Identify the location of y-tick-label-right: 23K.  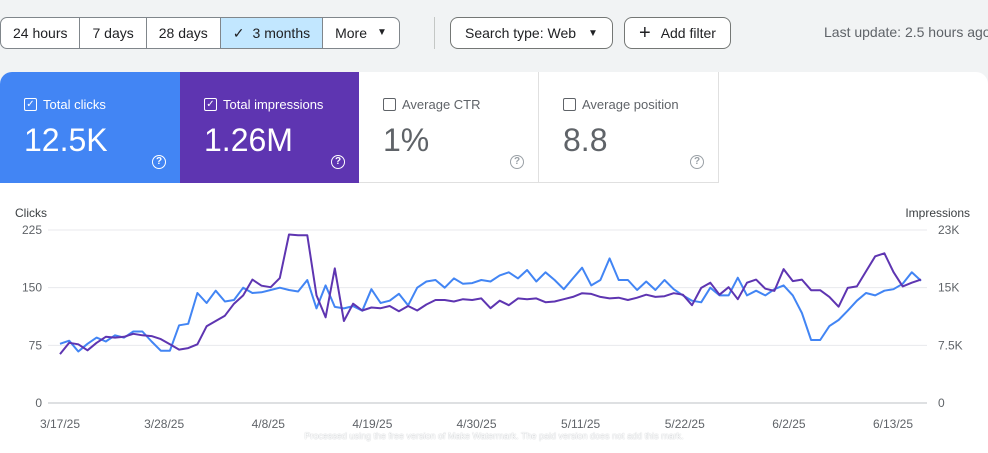
(948, 230).